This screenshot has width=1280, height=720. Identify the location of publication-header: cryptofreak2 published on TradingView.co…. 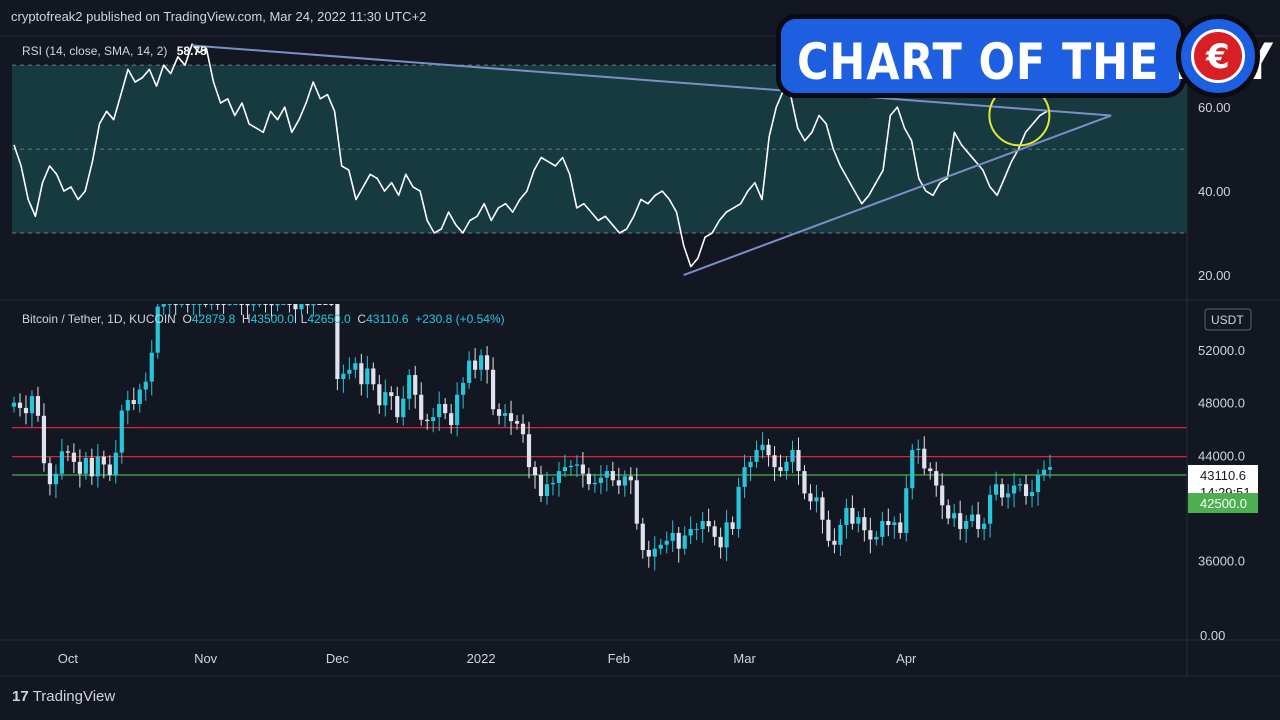
(219, 16).